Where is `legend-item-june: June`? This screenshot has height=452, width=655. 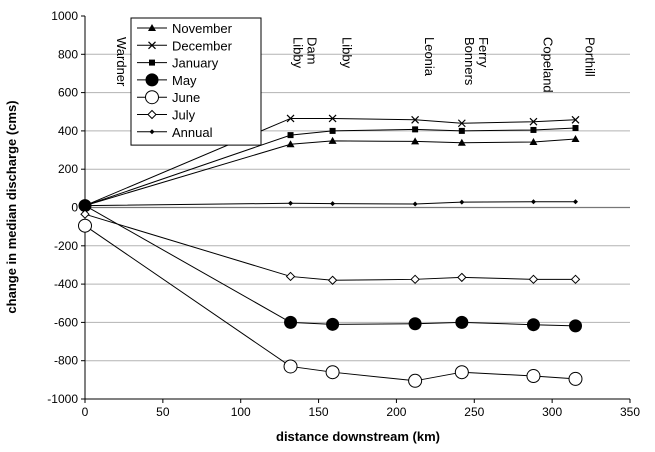
legend-item-june: June is located at coordinates (168, 97).